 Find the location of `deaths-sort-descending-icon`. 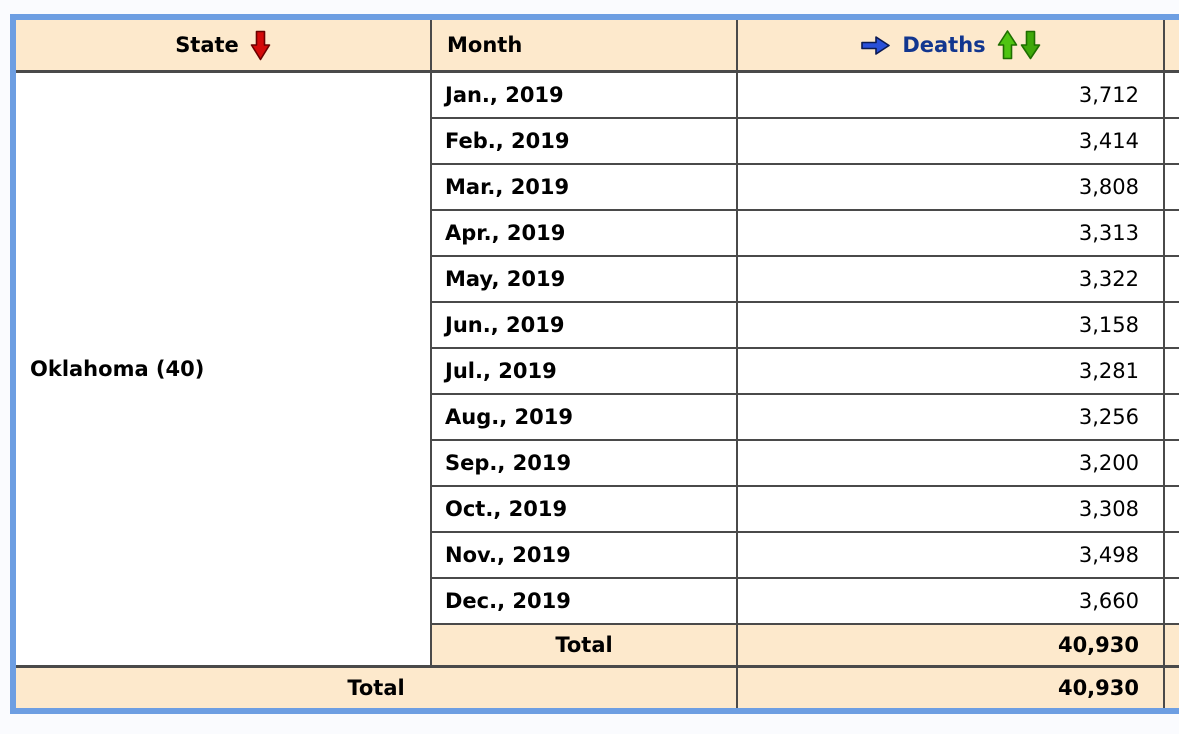

deaths-sort-descending-icon is located at coordinates (1030, 45).